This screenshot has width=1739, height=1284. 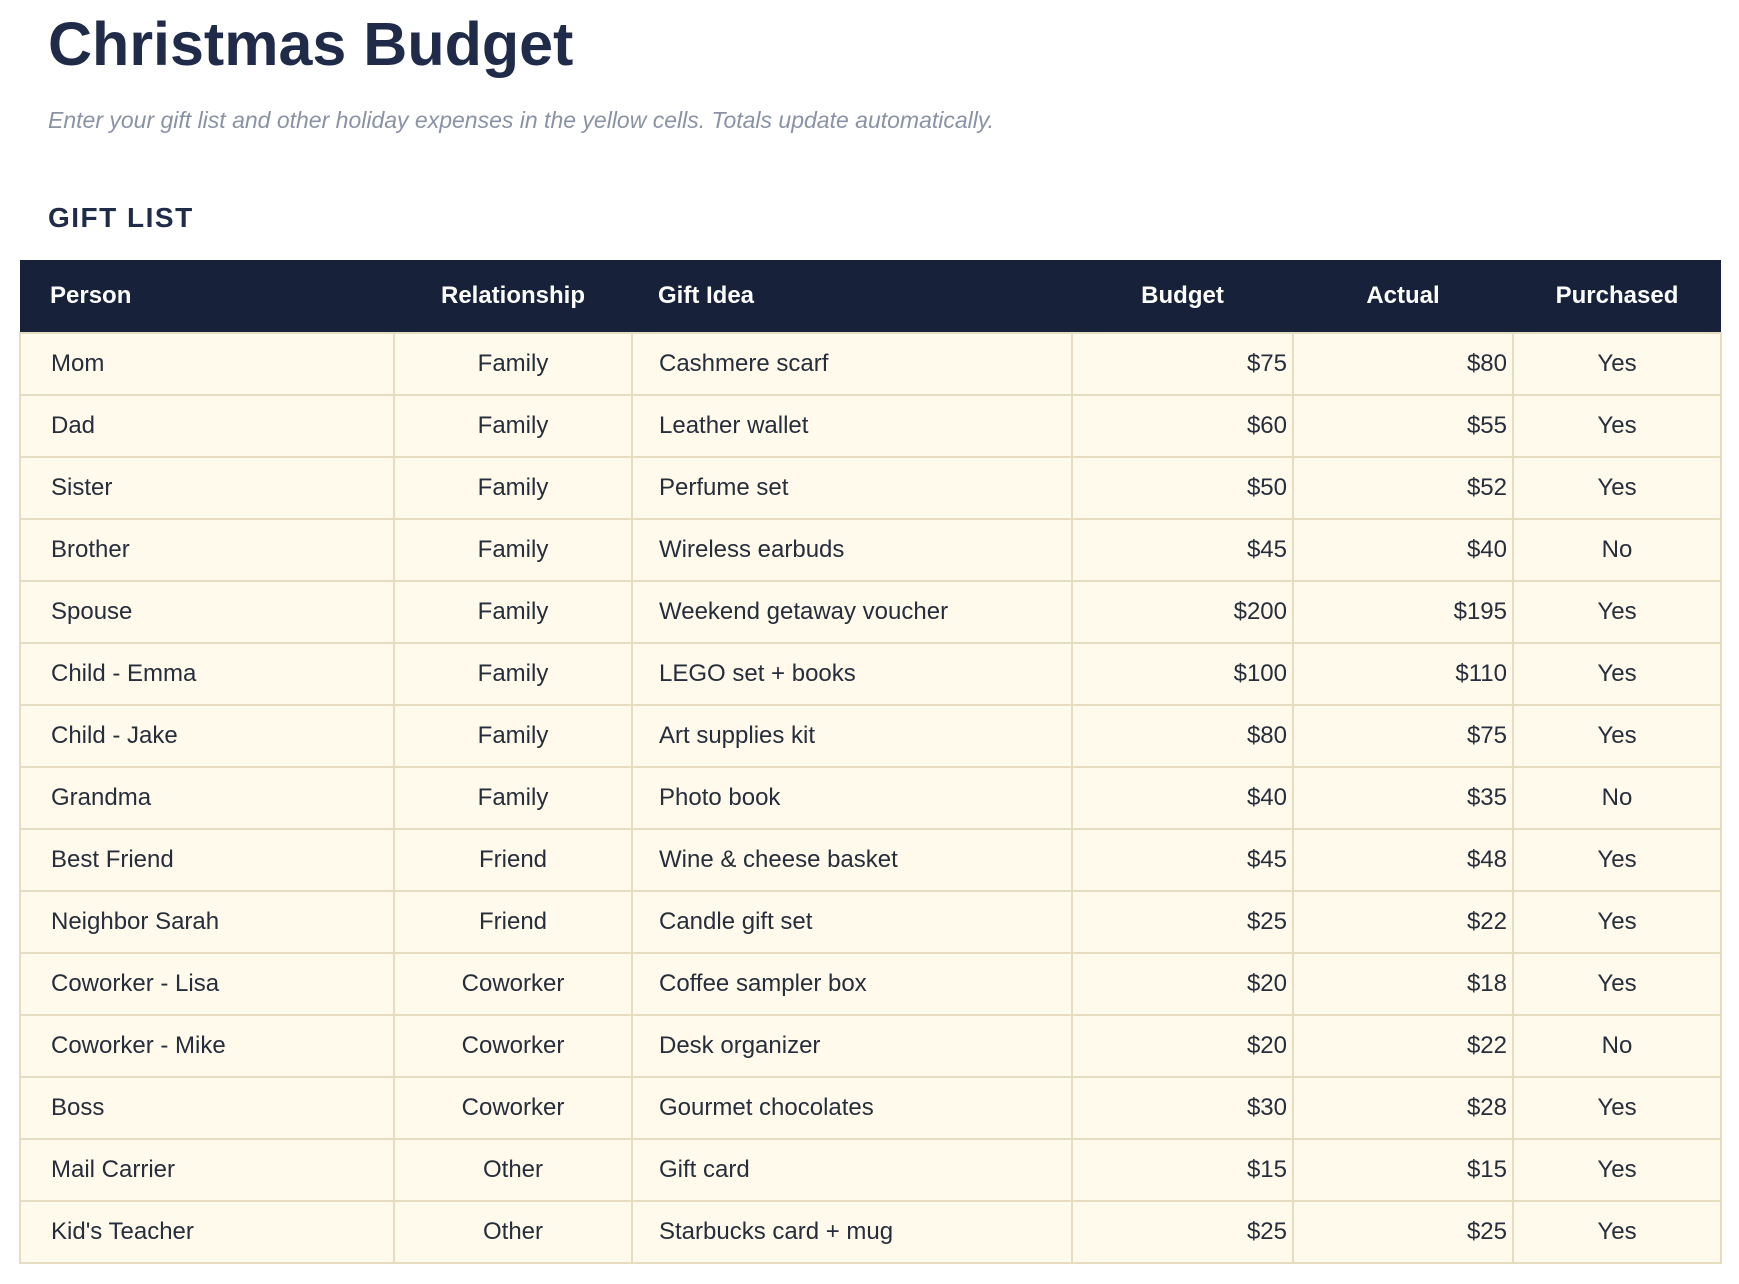 What do you see at coordinates (1182, 798) in the screenshot?
I see `cell-budget: $40` at bounding box center [1182, 798].